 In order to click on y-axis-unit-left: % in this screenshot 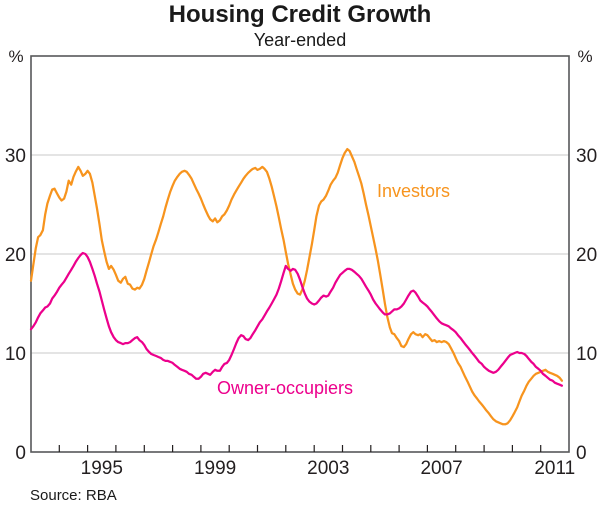, I will do `click(15, 56)`.